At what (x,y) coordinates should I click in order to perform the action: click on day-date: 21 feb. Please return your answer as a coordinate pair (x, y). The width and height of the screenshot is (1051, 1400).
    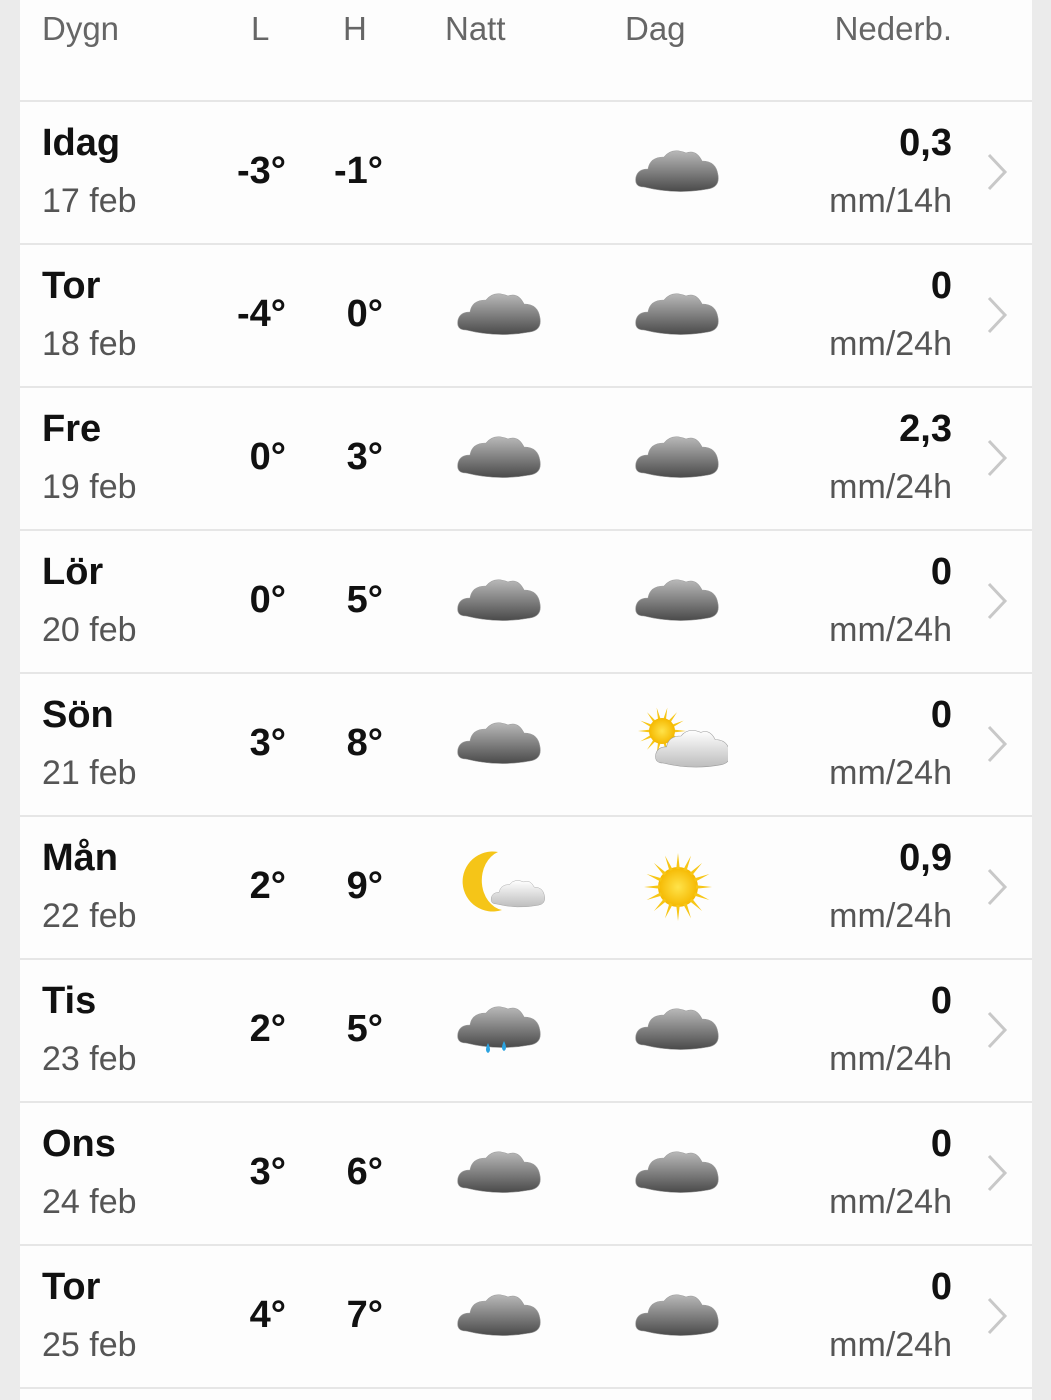
    Looking at the image, I should click on (89, 773).